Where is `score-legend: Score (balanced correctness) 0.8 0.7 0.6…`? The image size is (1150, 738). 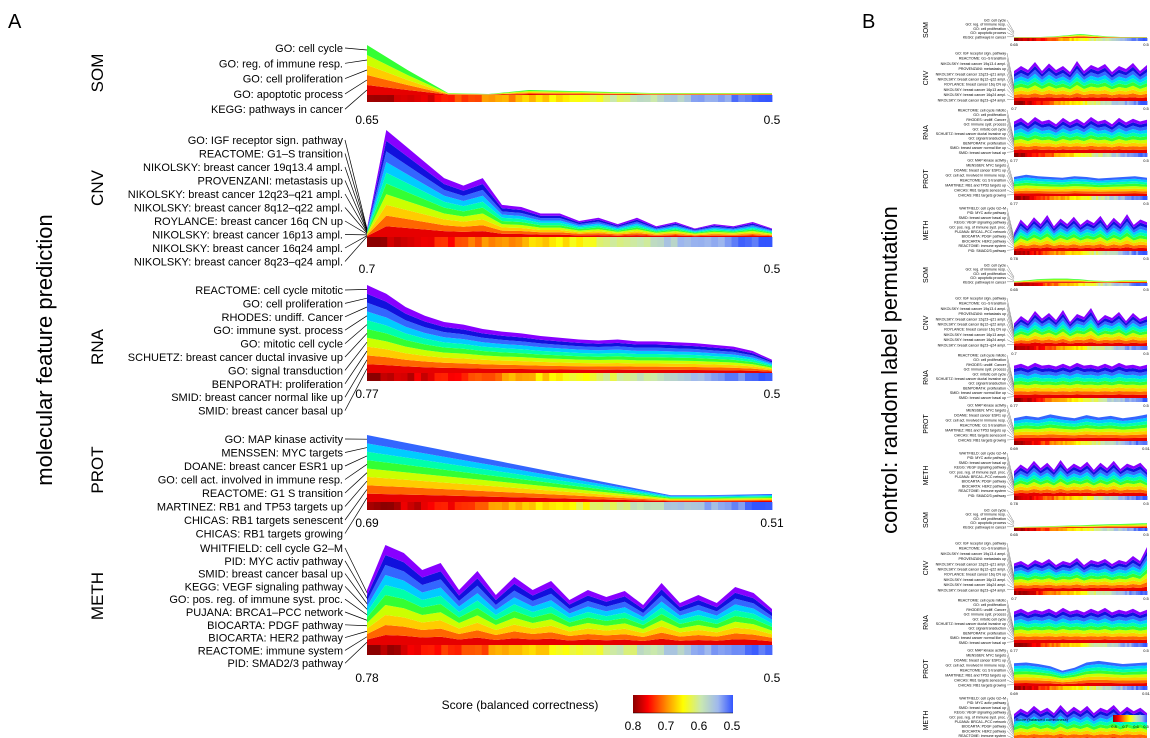 score-legend: Score (balanced correctness) 0.8 0.7 0.6… is located at coordinates (591, 714).